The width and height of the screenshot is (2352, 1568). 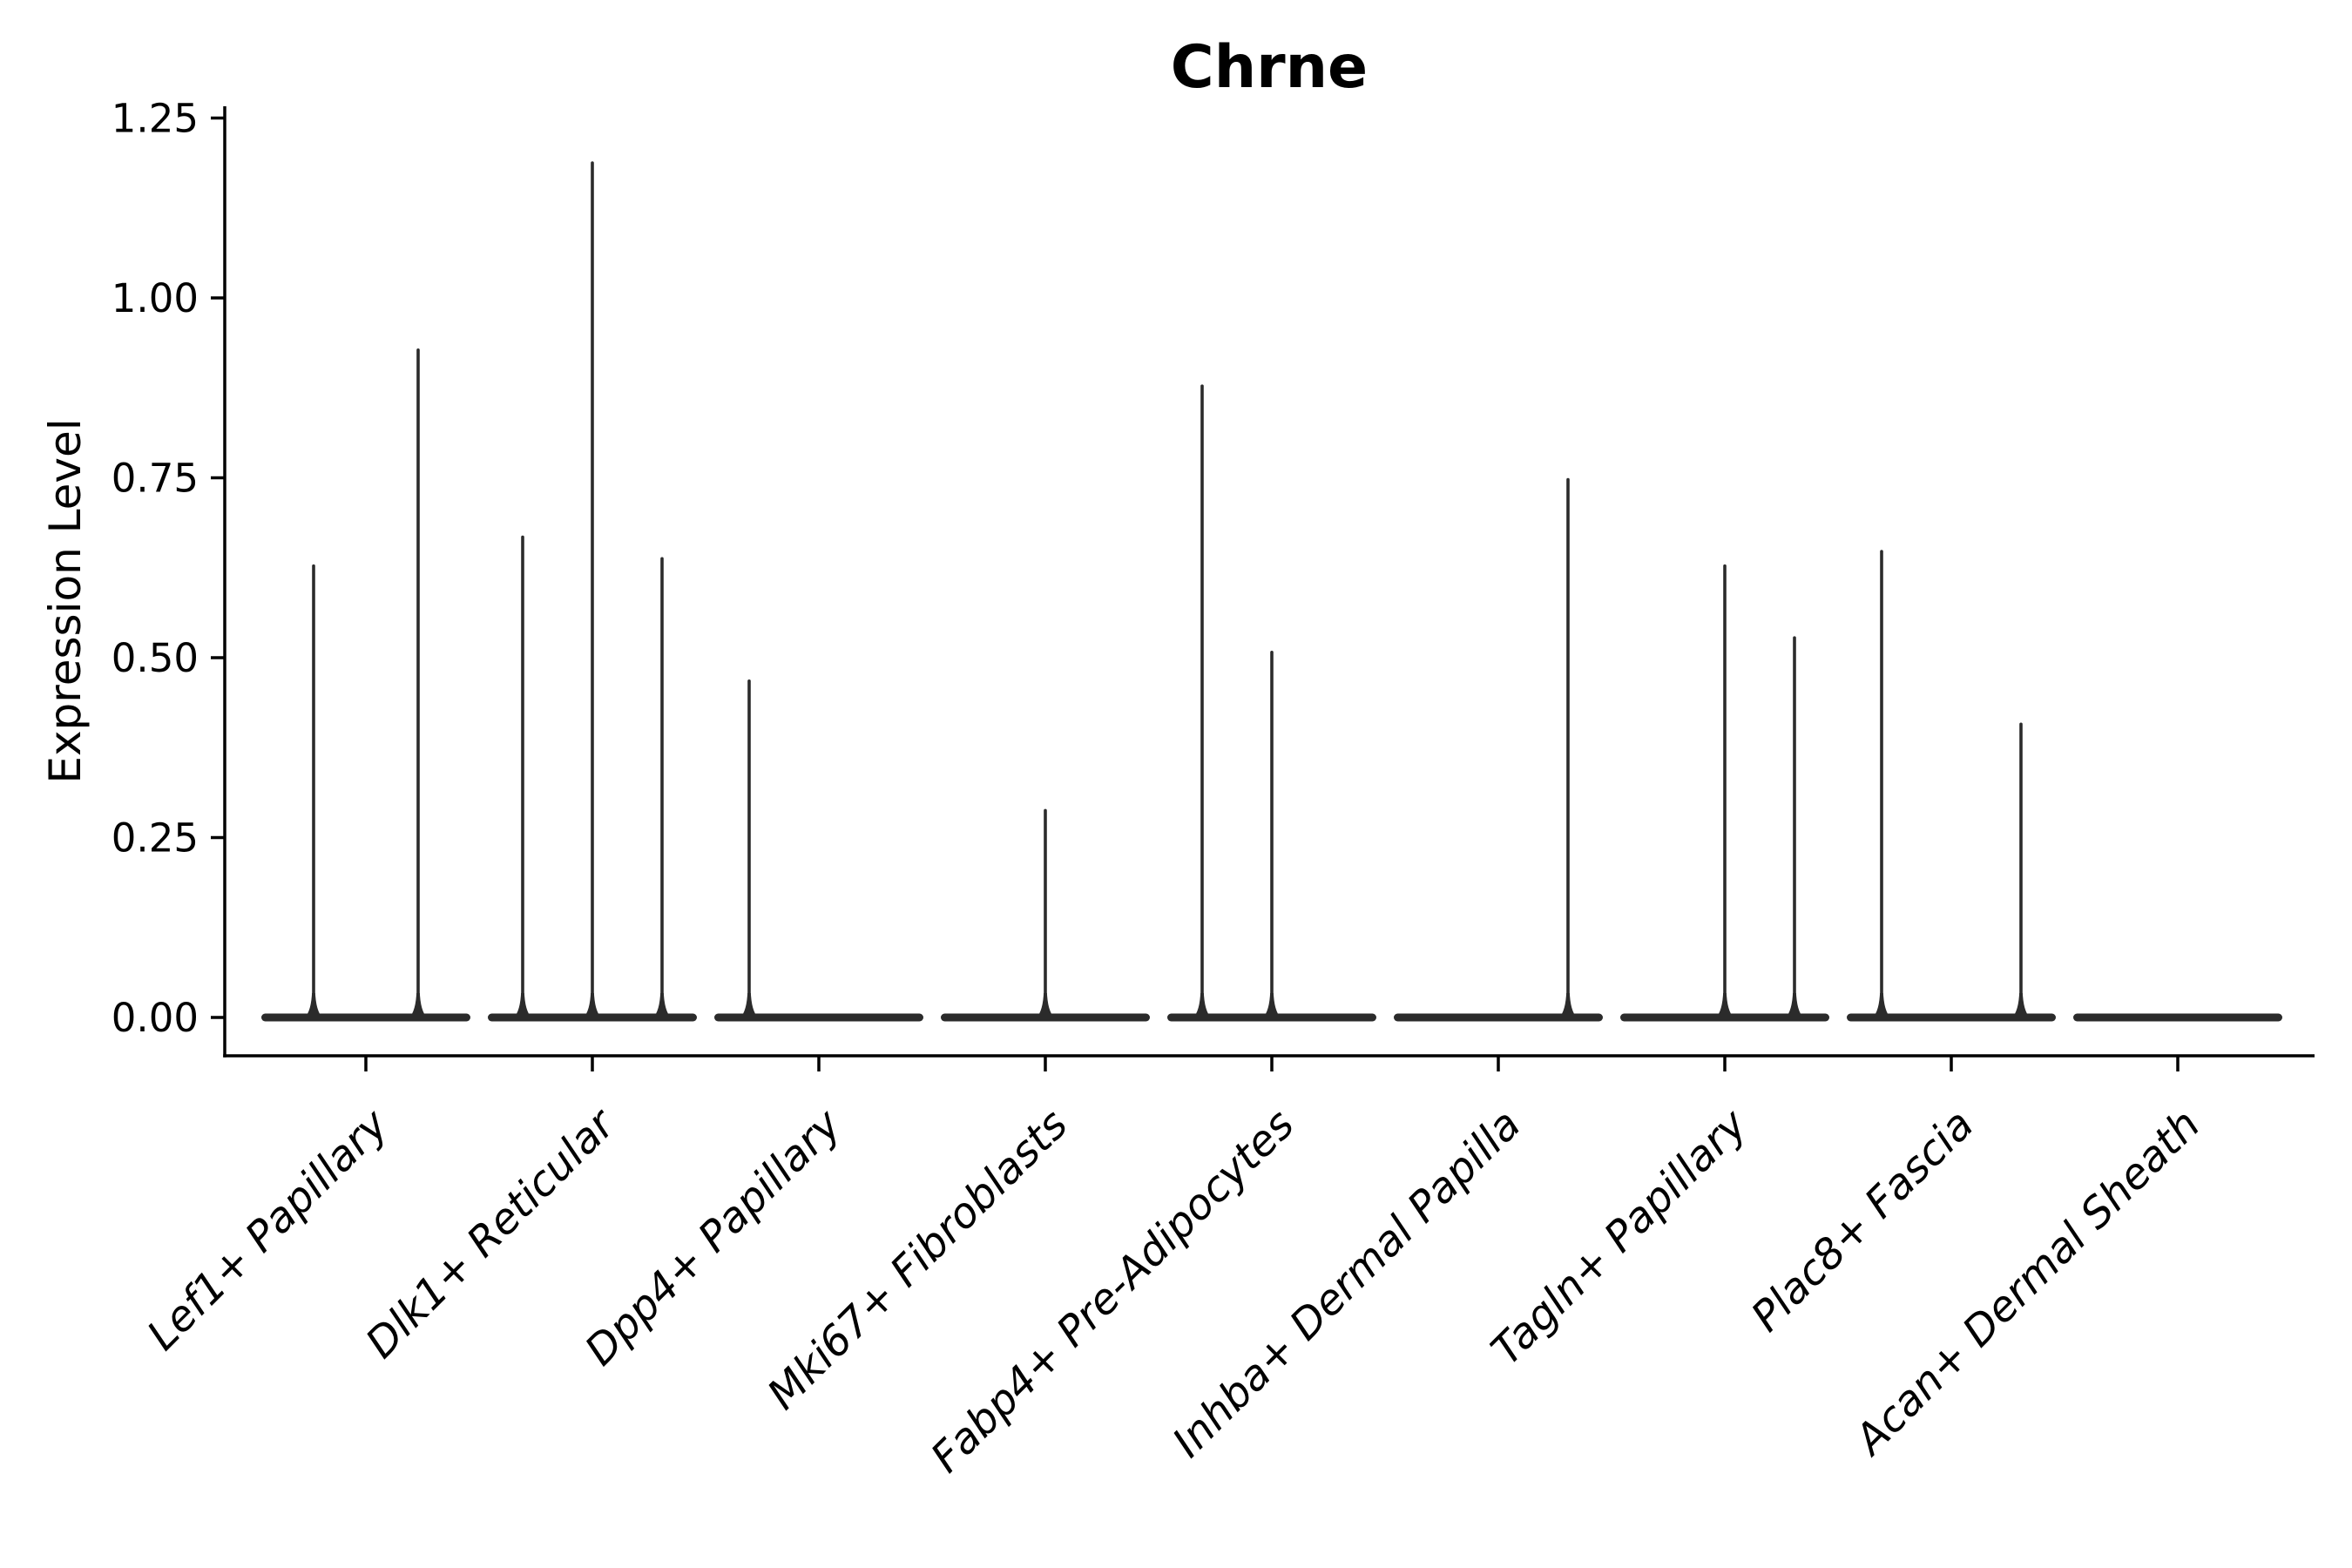 I want to click on y-axis-label: Expression Level, so click(x=66, y=600).